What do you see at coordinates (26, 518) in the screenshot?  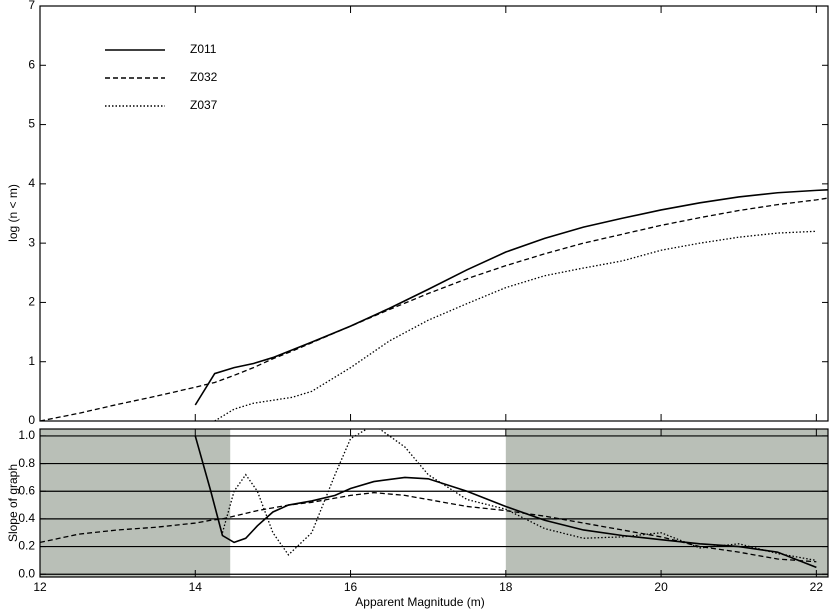 I see `y-tick-label: 0.4` at bounding box center [26, 518].